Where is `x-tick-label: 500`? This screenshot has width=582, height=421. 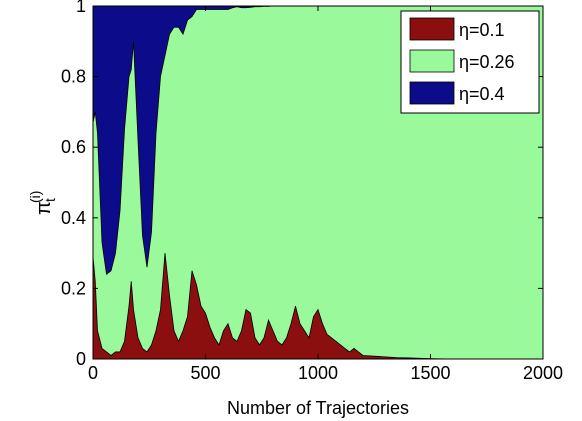 x-tick-label: 500 is located at coordinates (205, 373).